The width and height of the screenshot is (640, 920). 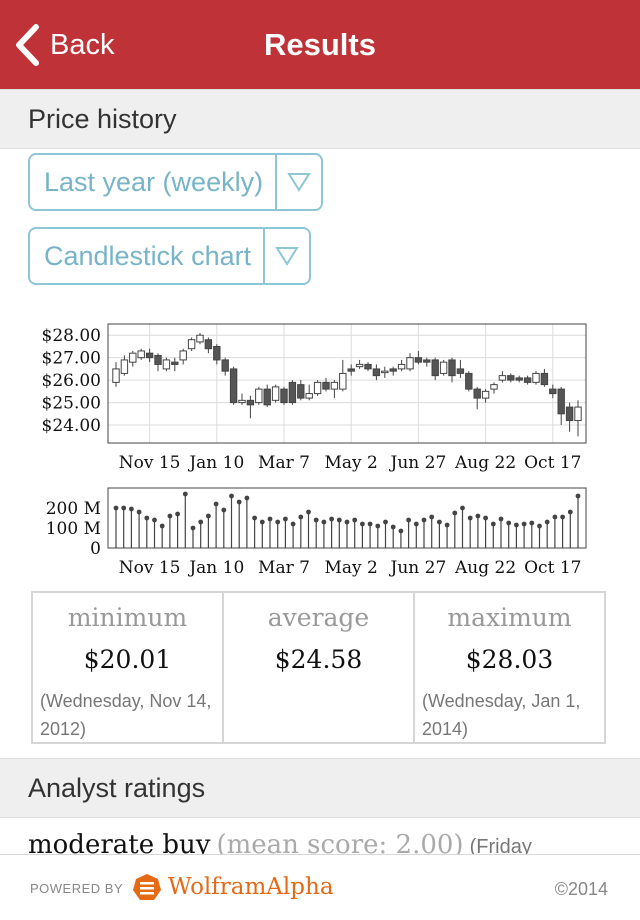 I want to click on price-y-tick-label: $26.00, so click(x=71, y=381).